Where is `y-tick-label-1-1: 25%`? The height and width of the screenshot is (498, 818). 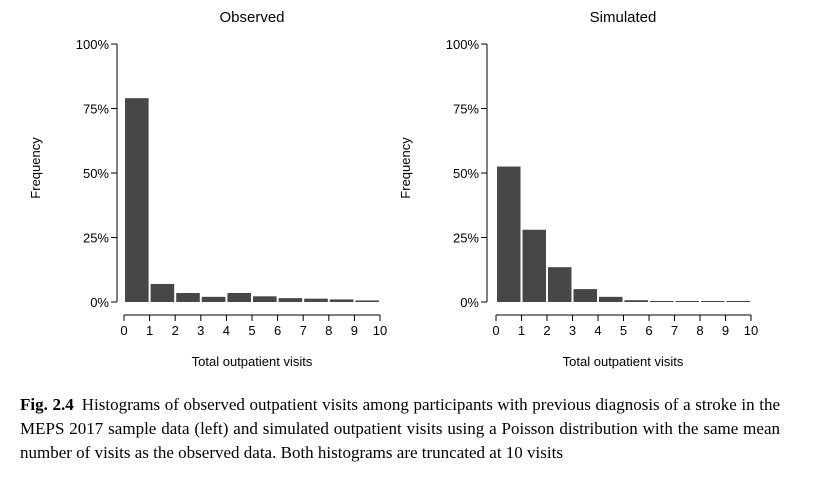
y-tick-label-1-1: 25% is located at coordinates (96, 238).